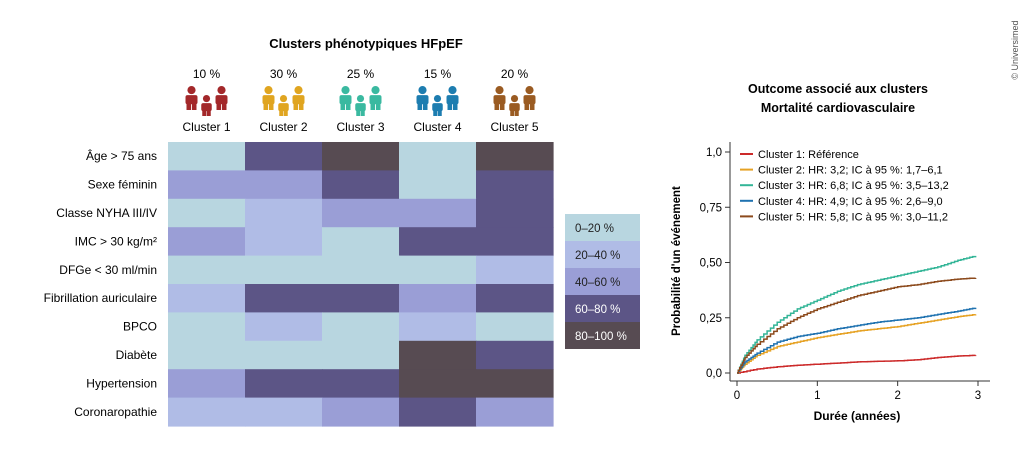 This screenshot has width=1024, height=465. What do you see at coordinates (121, 155) in the screenshot?
I see `heatmap-row-label: Âge > 75 ans` at bounding box center [121, 155].